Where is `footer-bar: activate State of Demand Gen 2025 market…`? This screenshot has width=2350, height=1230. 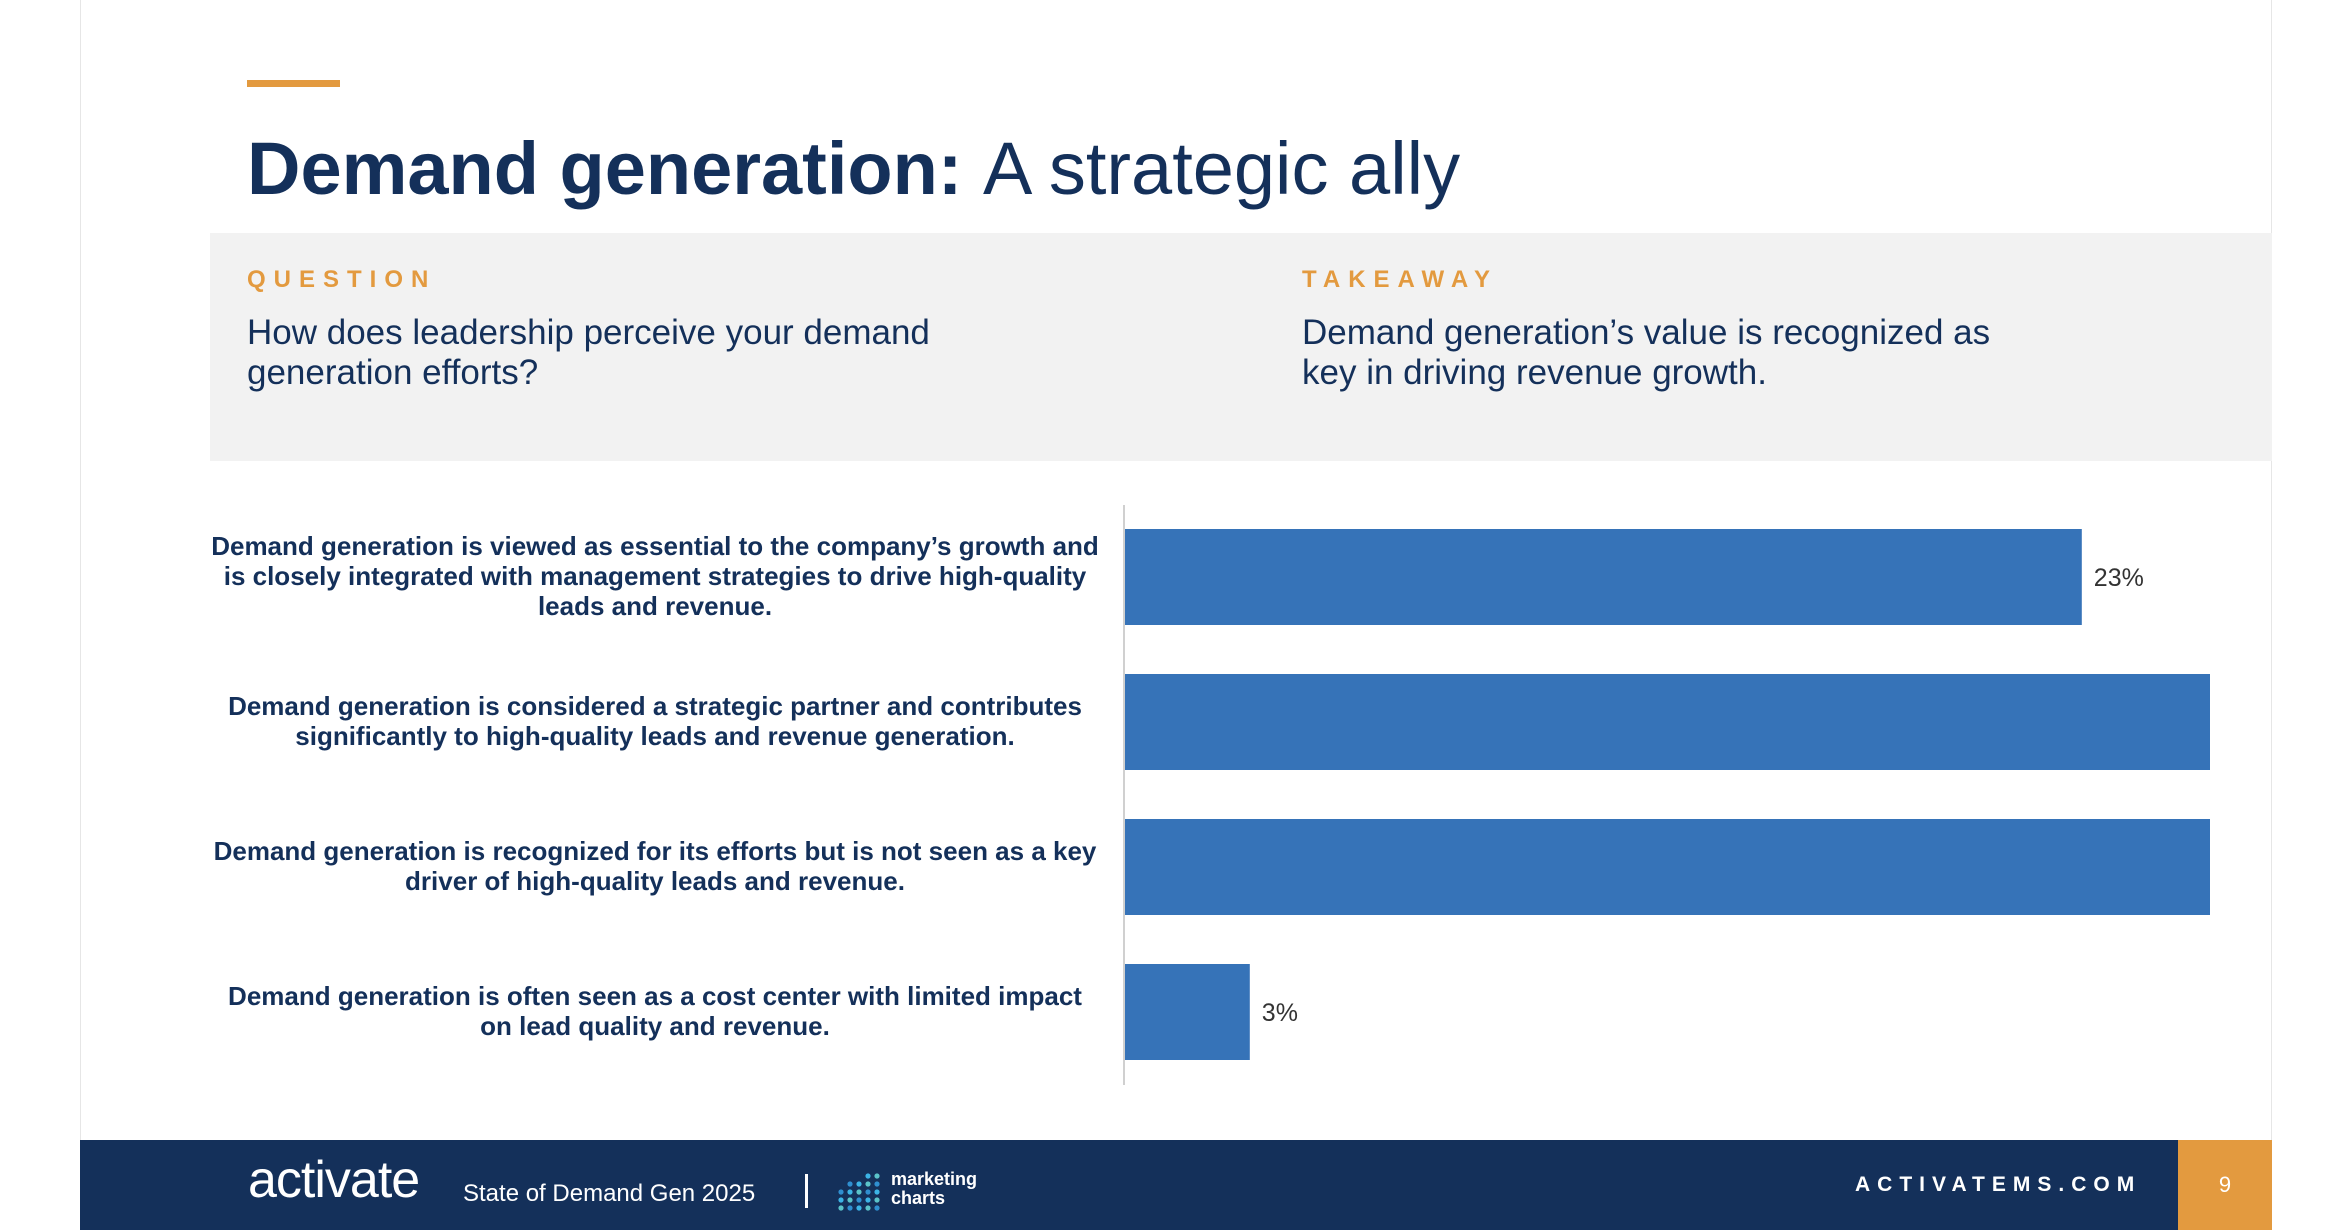
footer-bar: activate State of Demand Gen 2025 market… is located at coordinates (1176, 1185).